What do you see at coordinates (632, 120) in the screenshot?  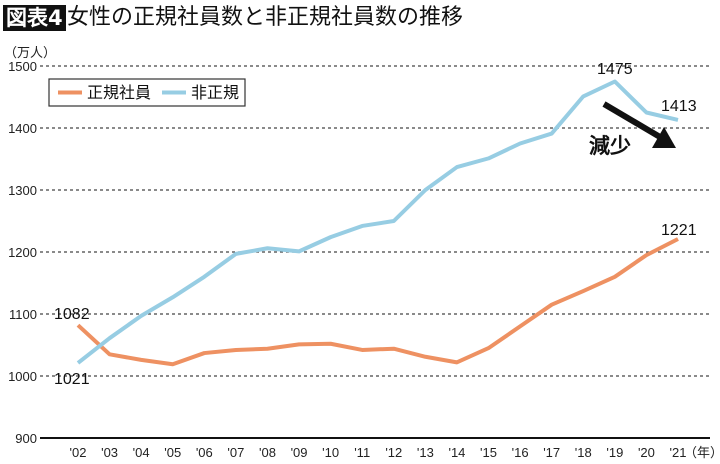 I see `arrow-shaft` at bounding box center [632, 120].